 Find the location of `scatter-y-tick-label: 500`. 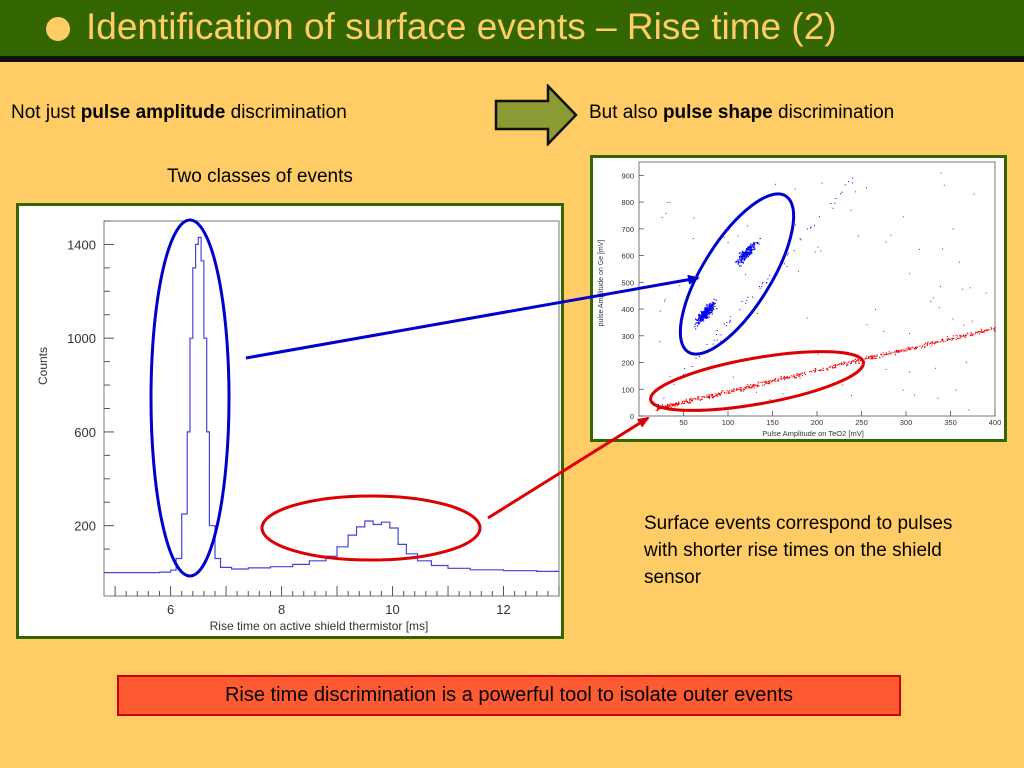

scatter-y-tick-label: 500 is located at coordinates (627, 282).